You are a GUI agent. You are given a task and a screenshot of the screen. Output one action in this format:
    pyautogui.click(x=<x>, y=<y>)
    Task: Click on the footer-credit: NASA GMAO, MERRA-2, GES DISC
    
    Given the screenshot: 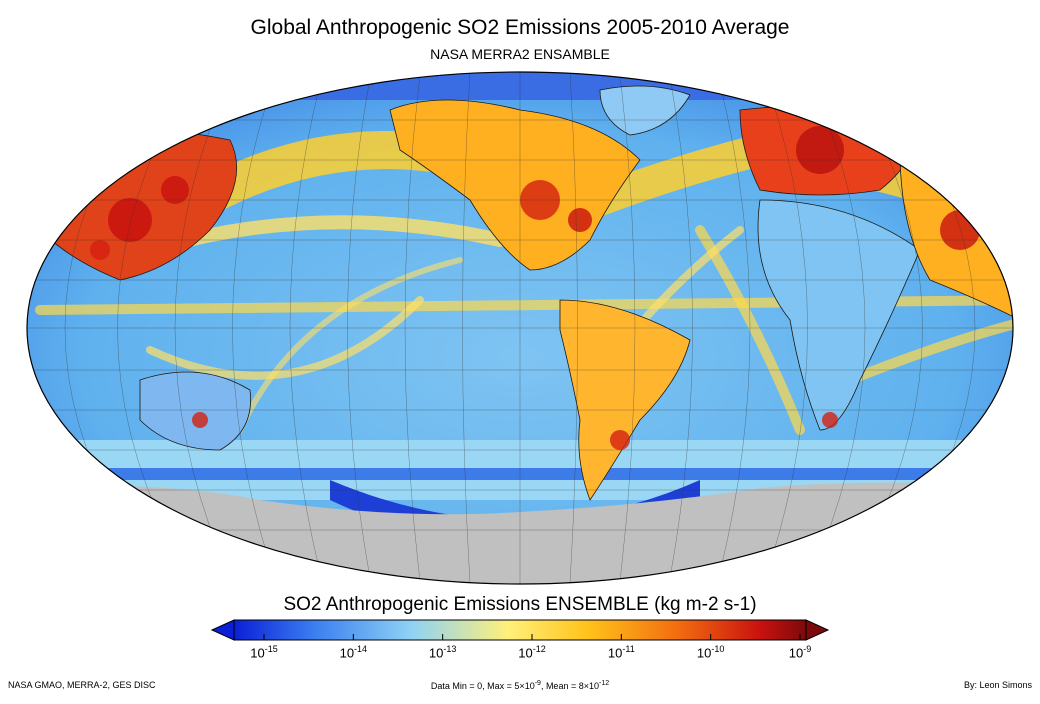 What is the action you would take?
    pyautogui.click(x=82, y=685)
    